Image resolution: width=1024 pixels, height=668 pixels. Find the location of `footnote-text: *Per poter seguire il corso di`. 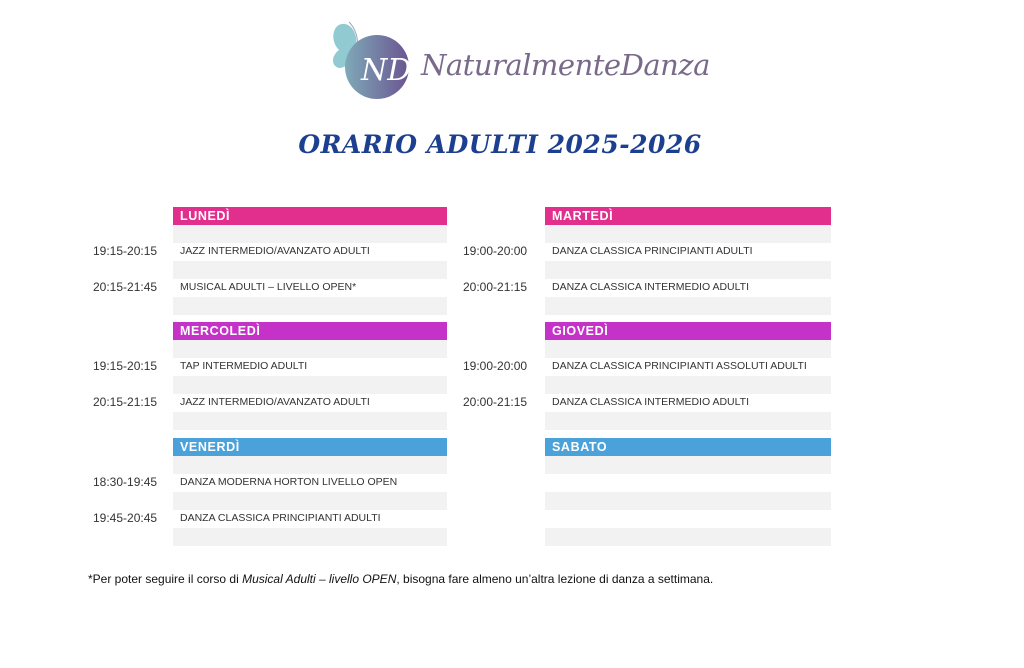

footnote-text: *Per poter seguire il corso di is located at coordinates (165, 579).